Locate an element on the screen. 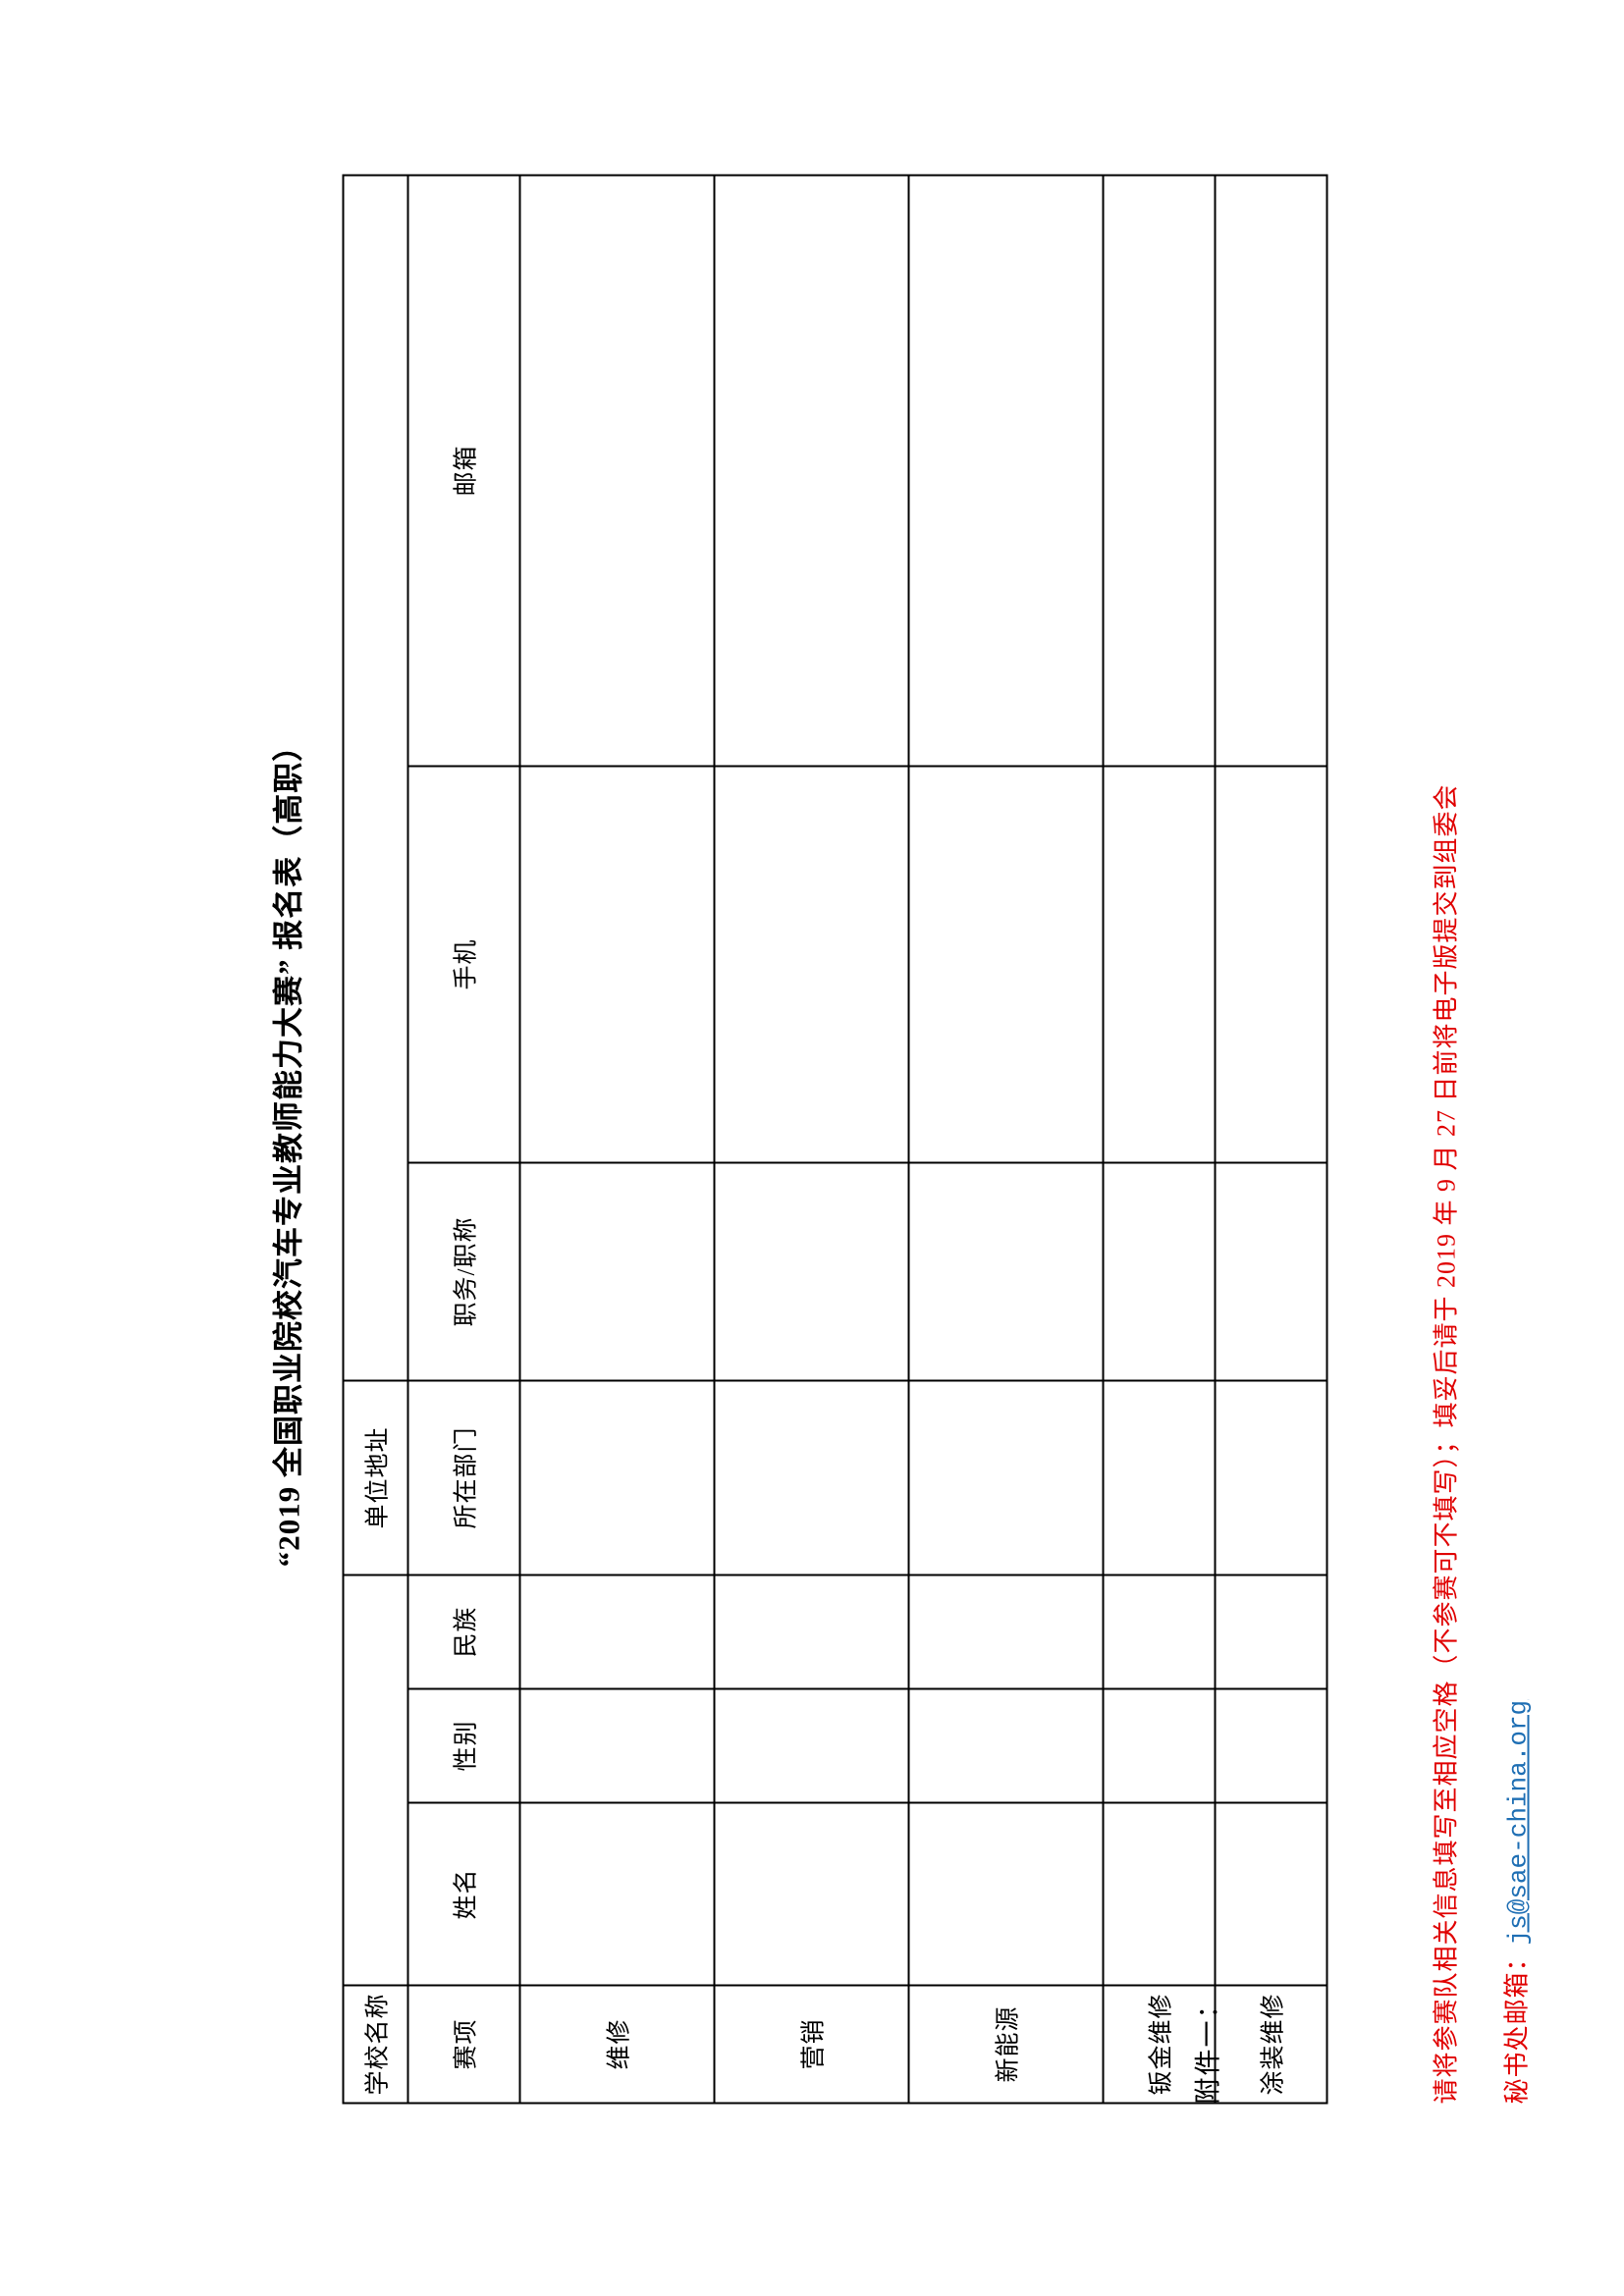 This screenshot has width=1624, height=2296. secretariat-email-link: js@sae-china.org is located at coordinates (1518, 1822).